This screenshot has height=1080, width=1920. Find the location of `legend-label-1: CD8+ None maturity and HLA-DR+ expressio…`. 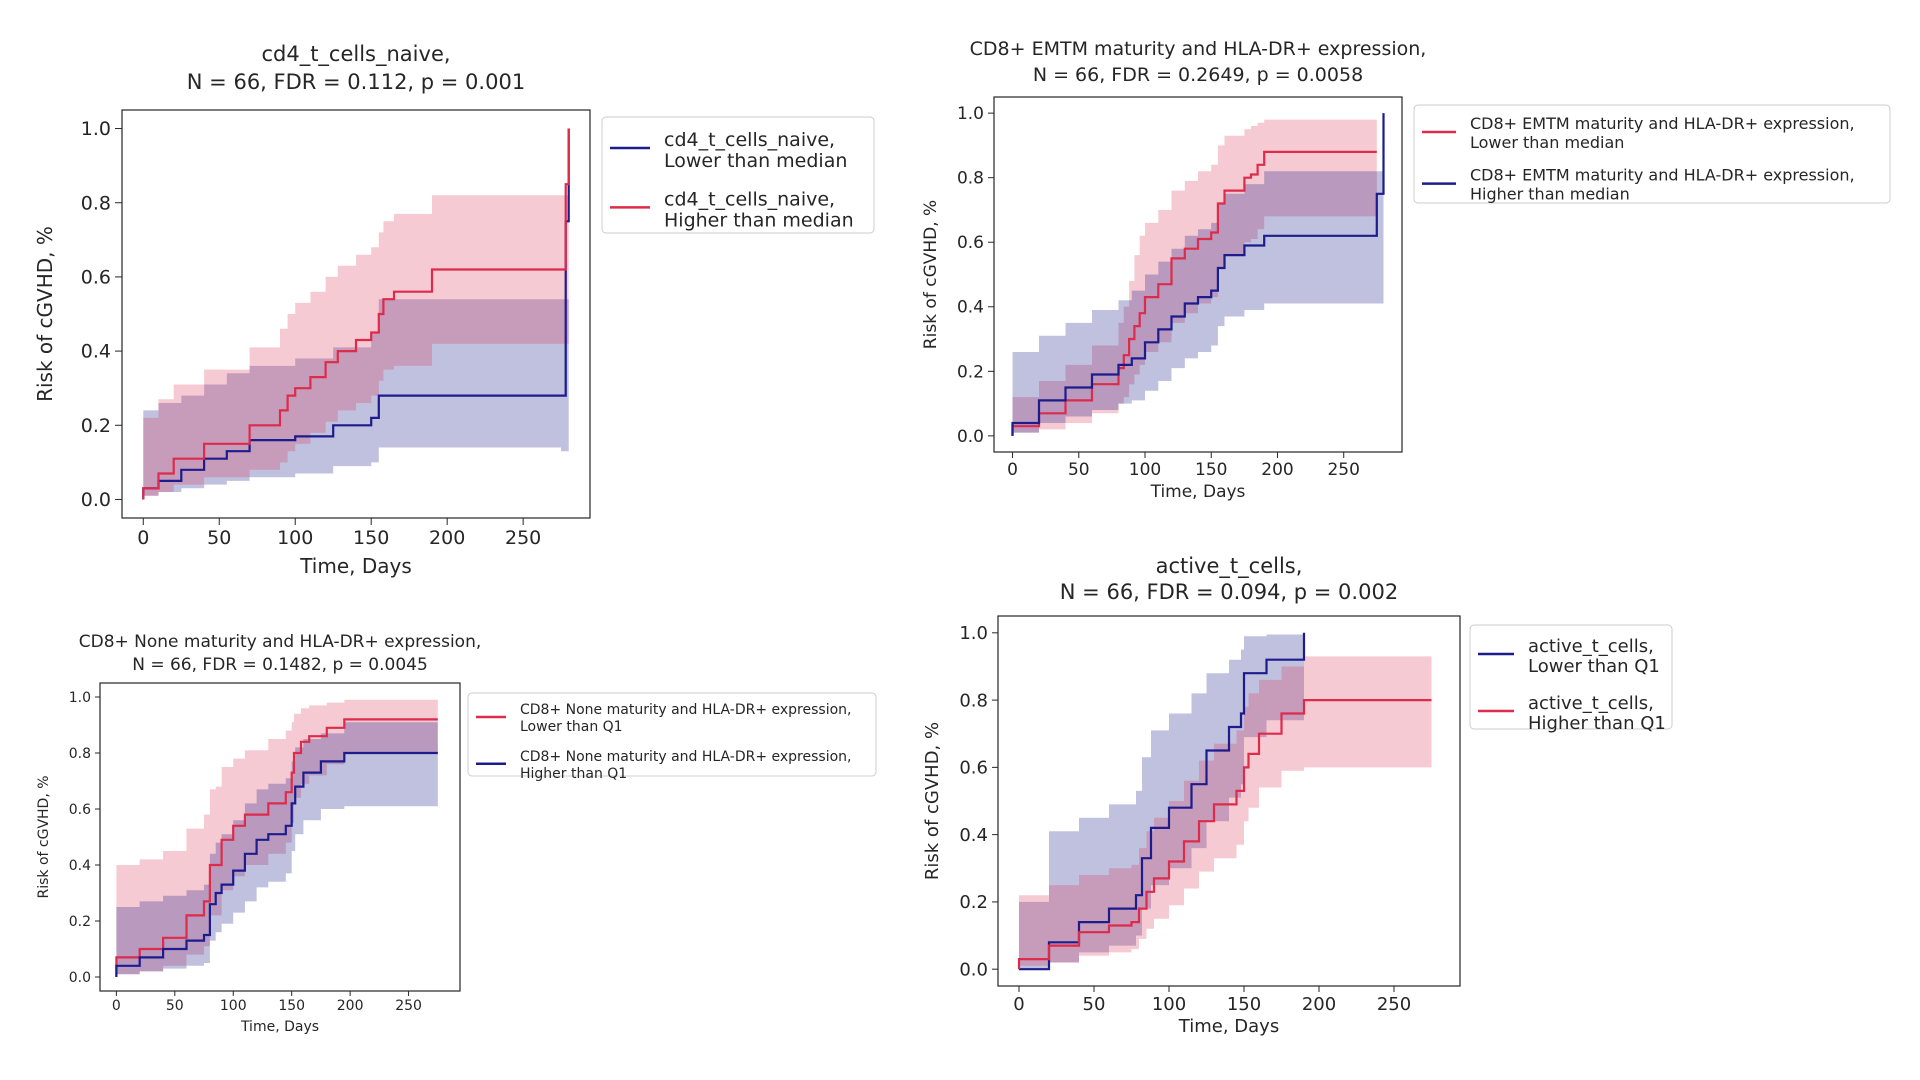

legend-label-1: CD8+ None maturity and HLA-DR+ expressio… is located at coordinates (685, 718).